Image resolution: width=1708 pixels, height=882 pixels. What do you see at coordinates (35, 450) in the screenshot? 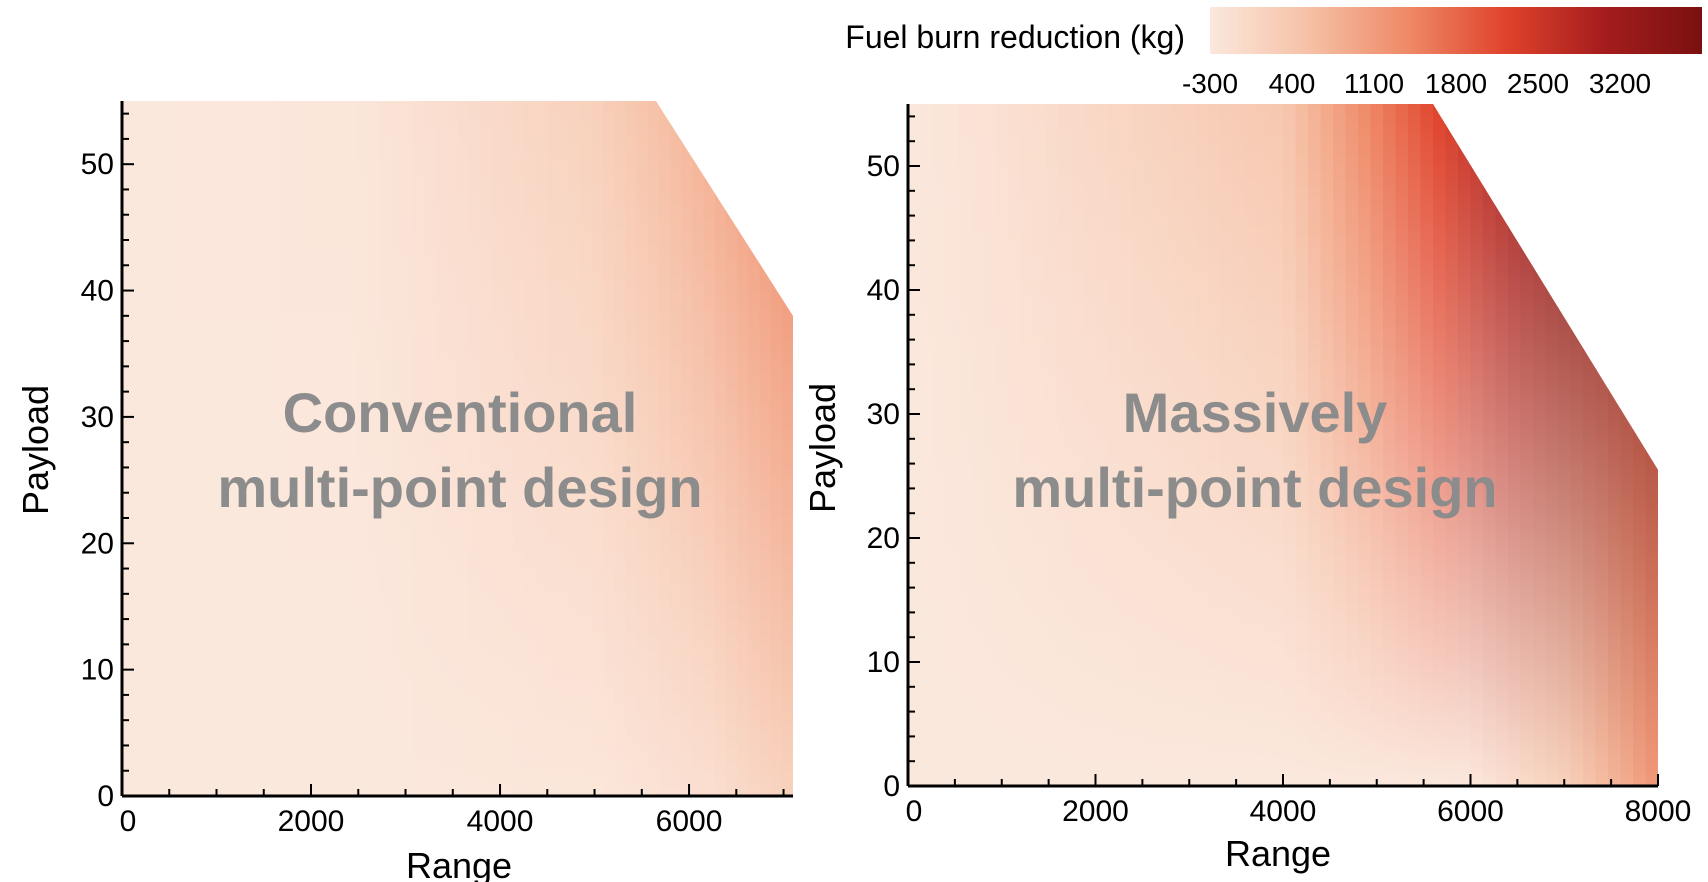
I see `y-axis-label: Payload` at bounding box center [35, 450].